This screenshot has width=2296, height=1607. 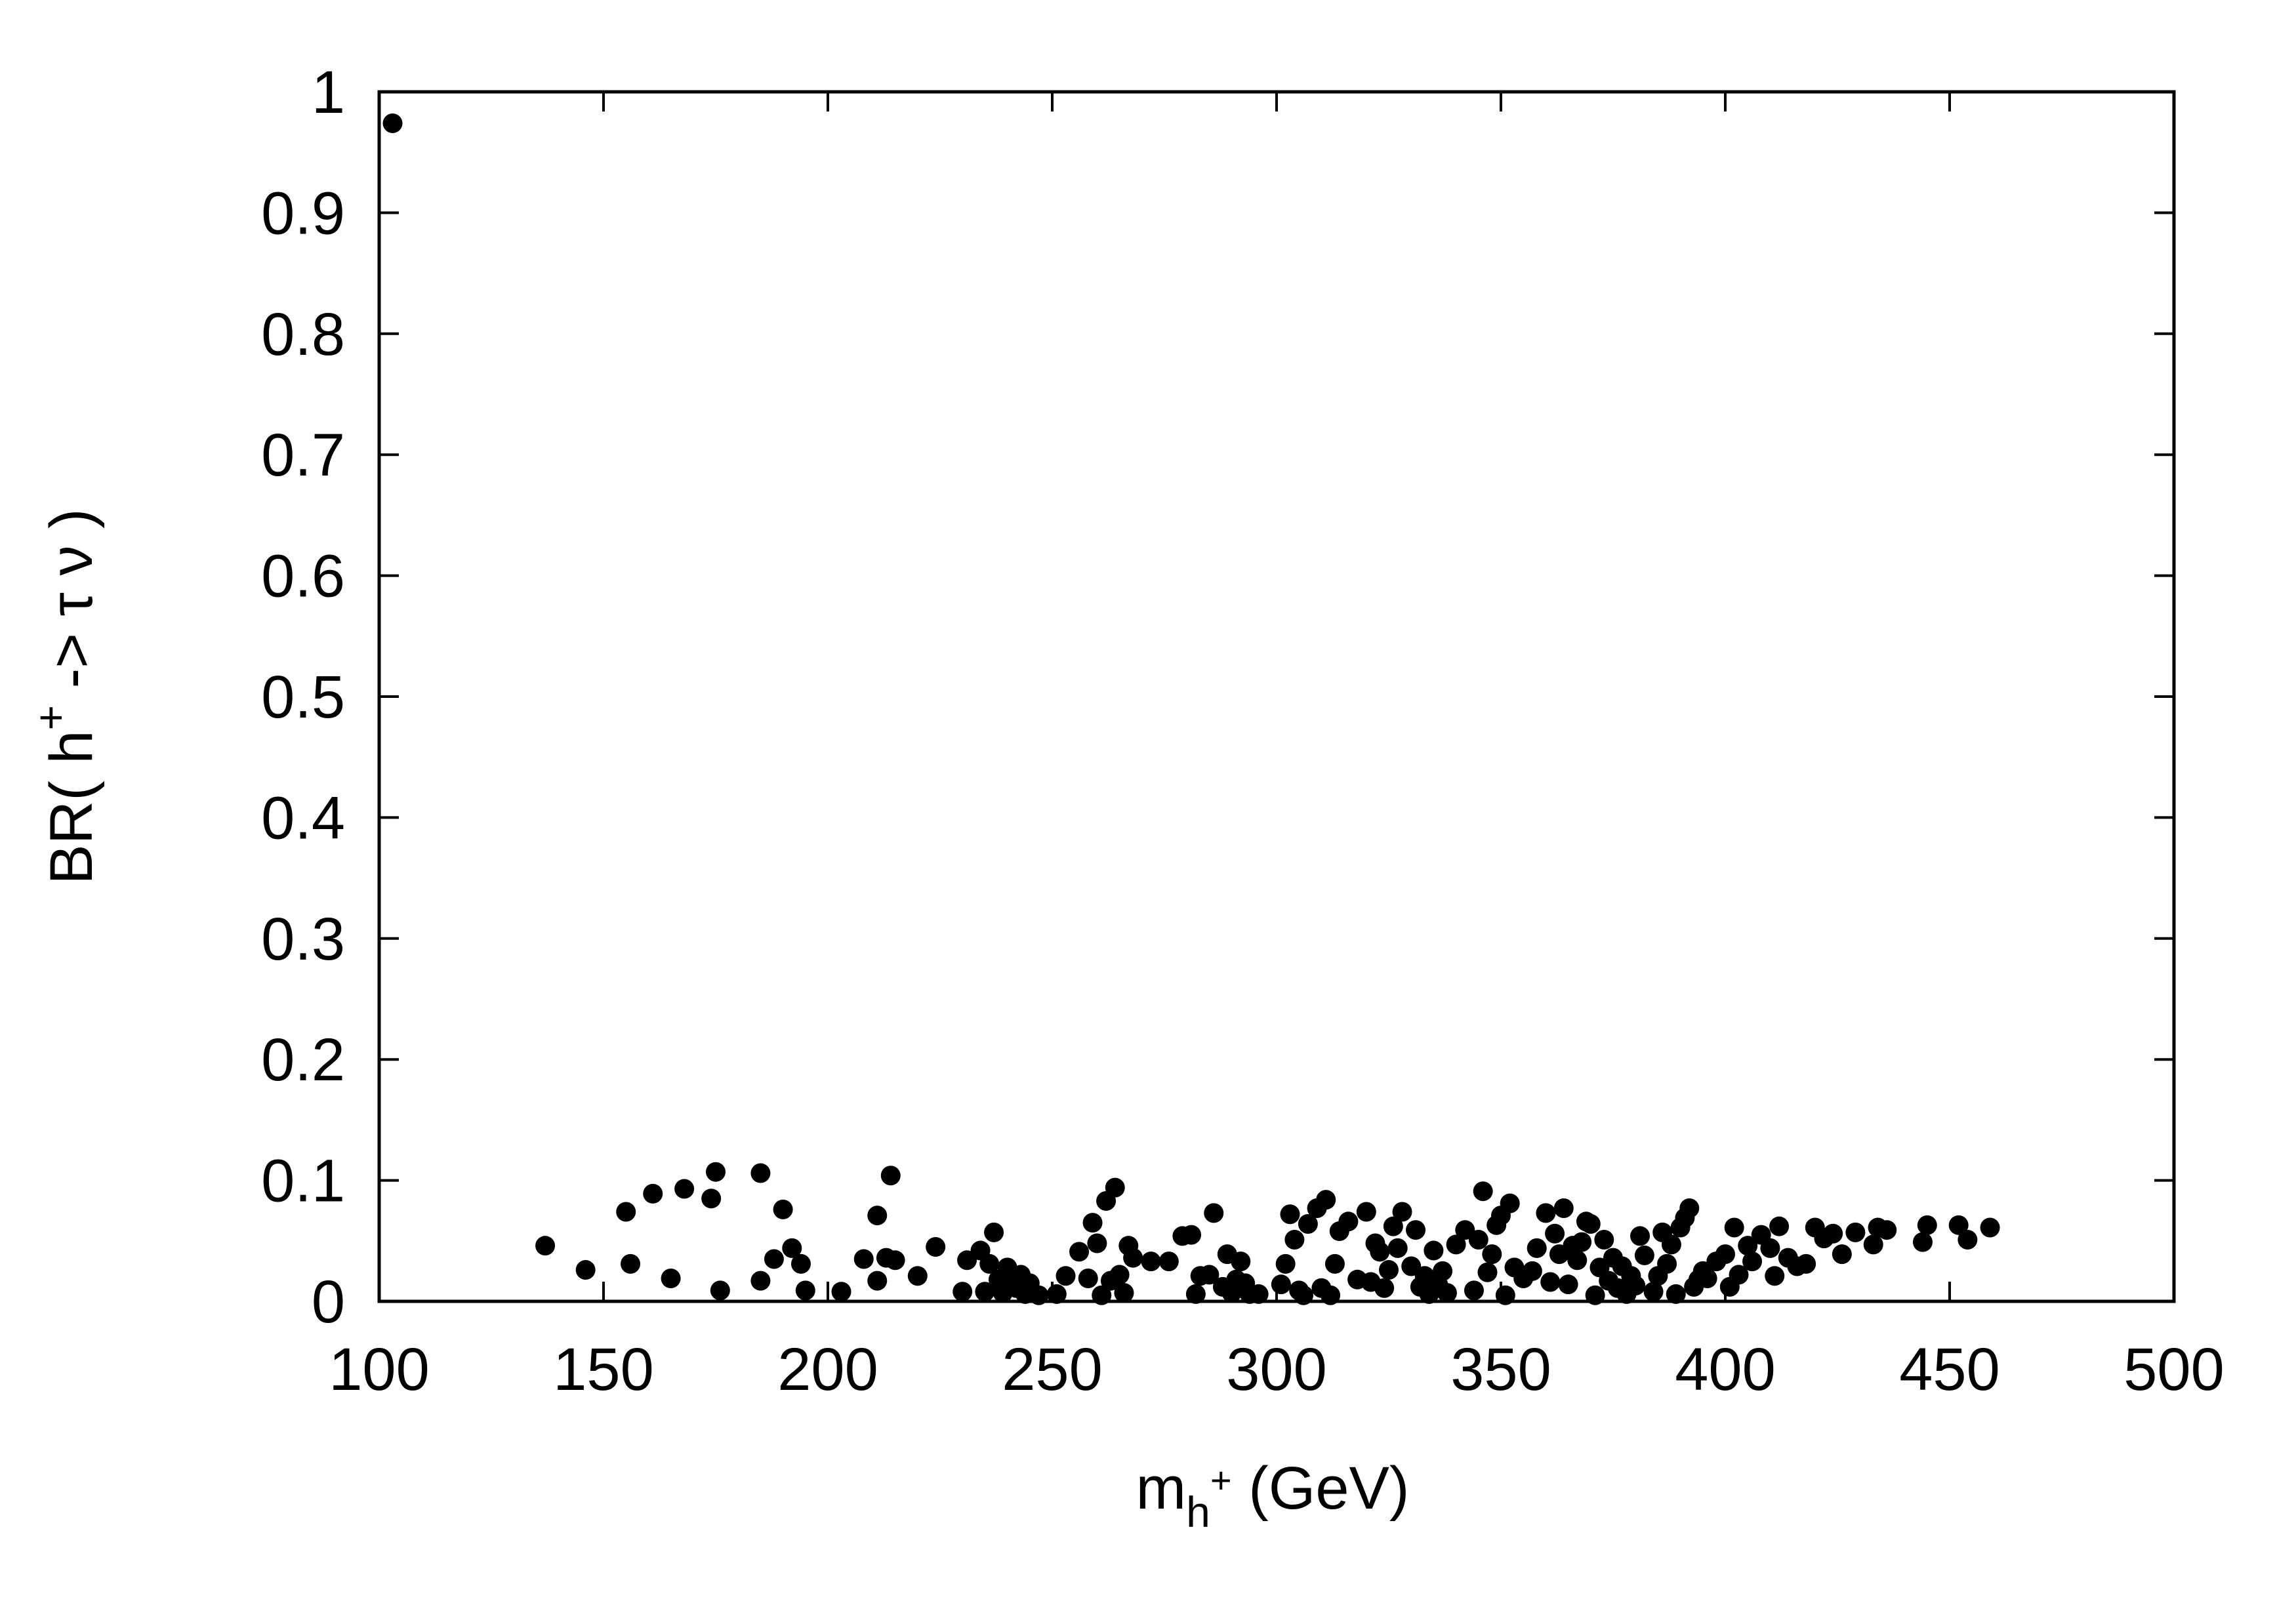 I want to click on y-tick-label: 0.6, so click(x=303, y=576).